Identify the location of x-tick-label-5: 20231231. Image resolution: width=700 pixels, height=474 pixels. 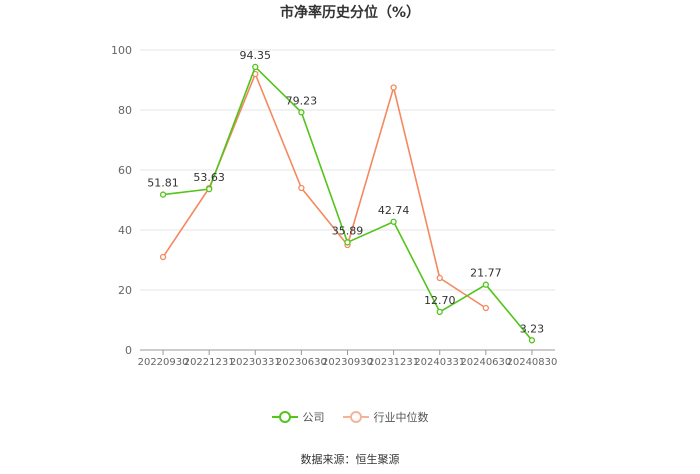
(393, 362).